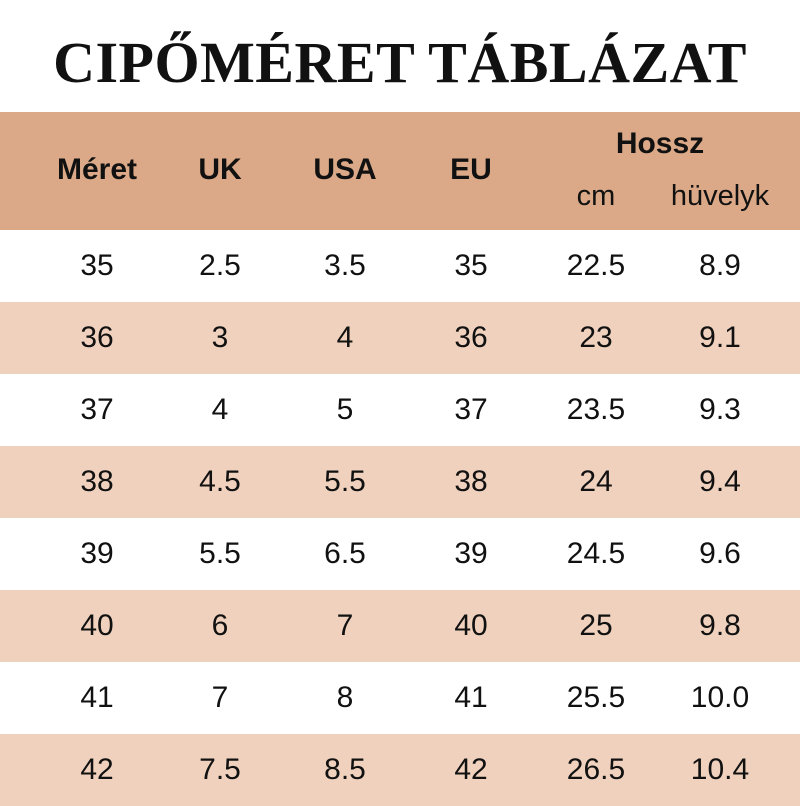 The height and width of the screenshot is (806, 800). Describe the element at coordinates (345, 769) in the screenshot. I see `cell-usa: 8.5` at that location.